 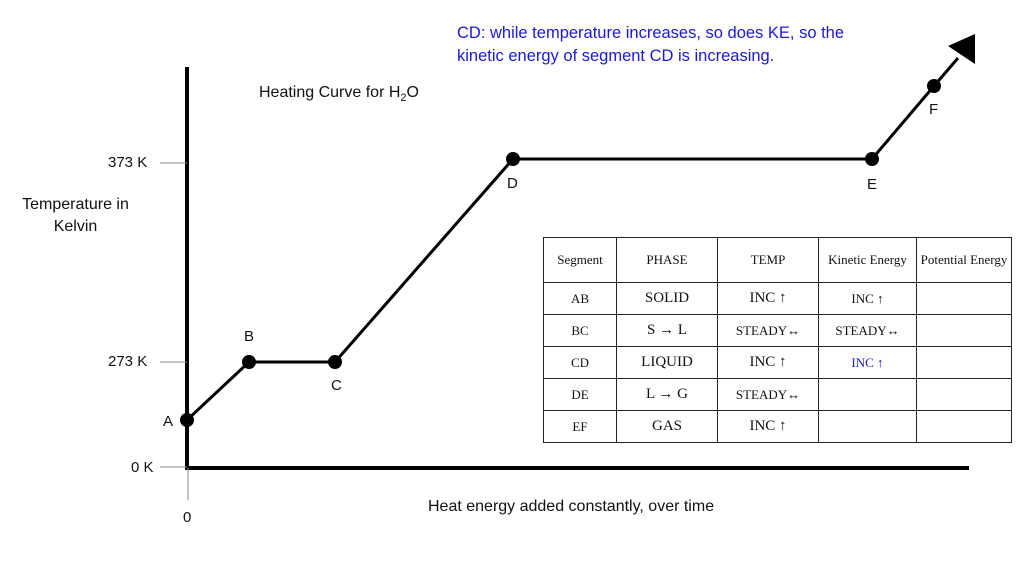 I want to click on point-label-c: C, so click(x=336, y=385).